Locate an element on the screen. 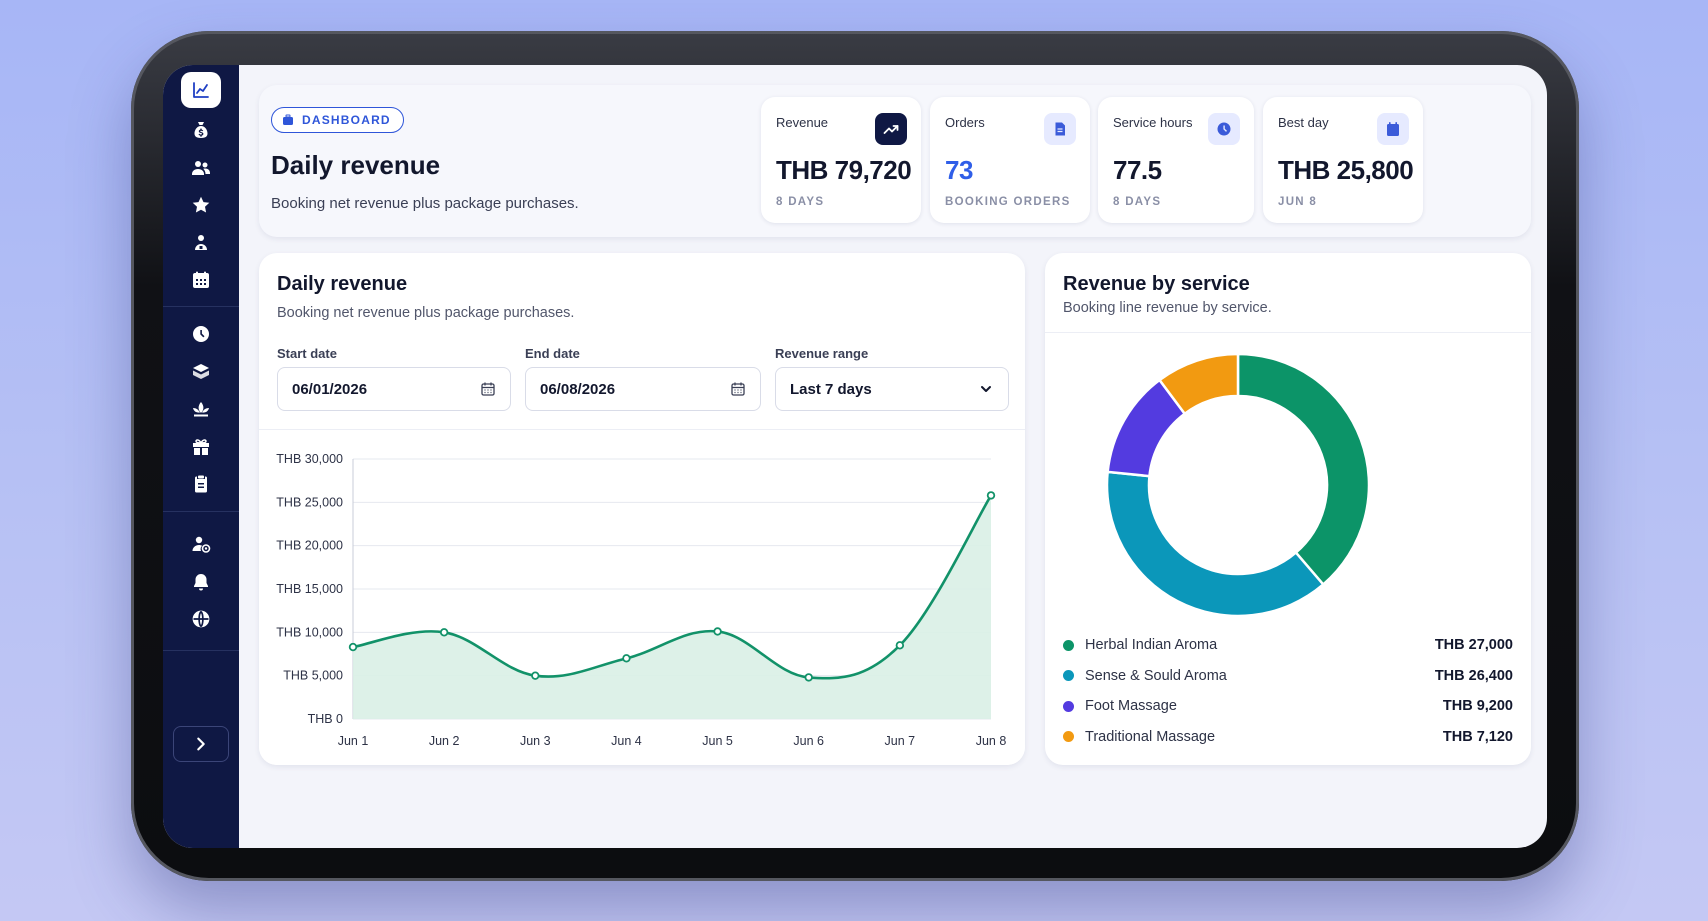 Image resolution: width=1708 pixels, height=921 pixels. chevron-right-icon is located at coordinates (201, 744).